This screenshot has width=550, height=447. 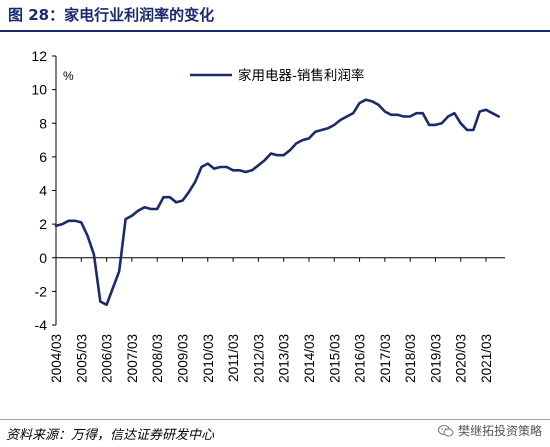 I want to click on y-tick-label: 8, so click(x=43, y=123).